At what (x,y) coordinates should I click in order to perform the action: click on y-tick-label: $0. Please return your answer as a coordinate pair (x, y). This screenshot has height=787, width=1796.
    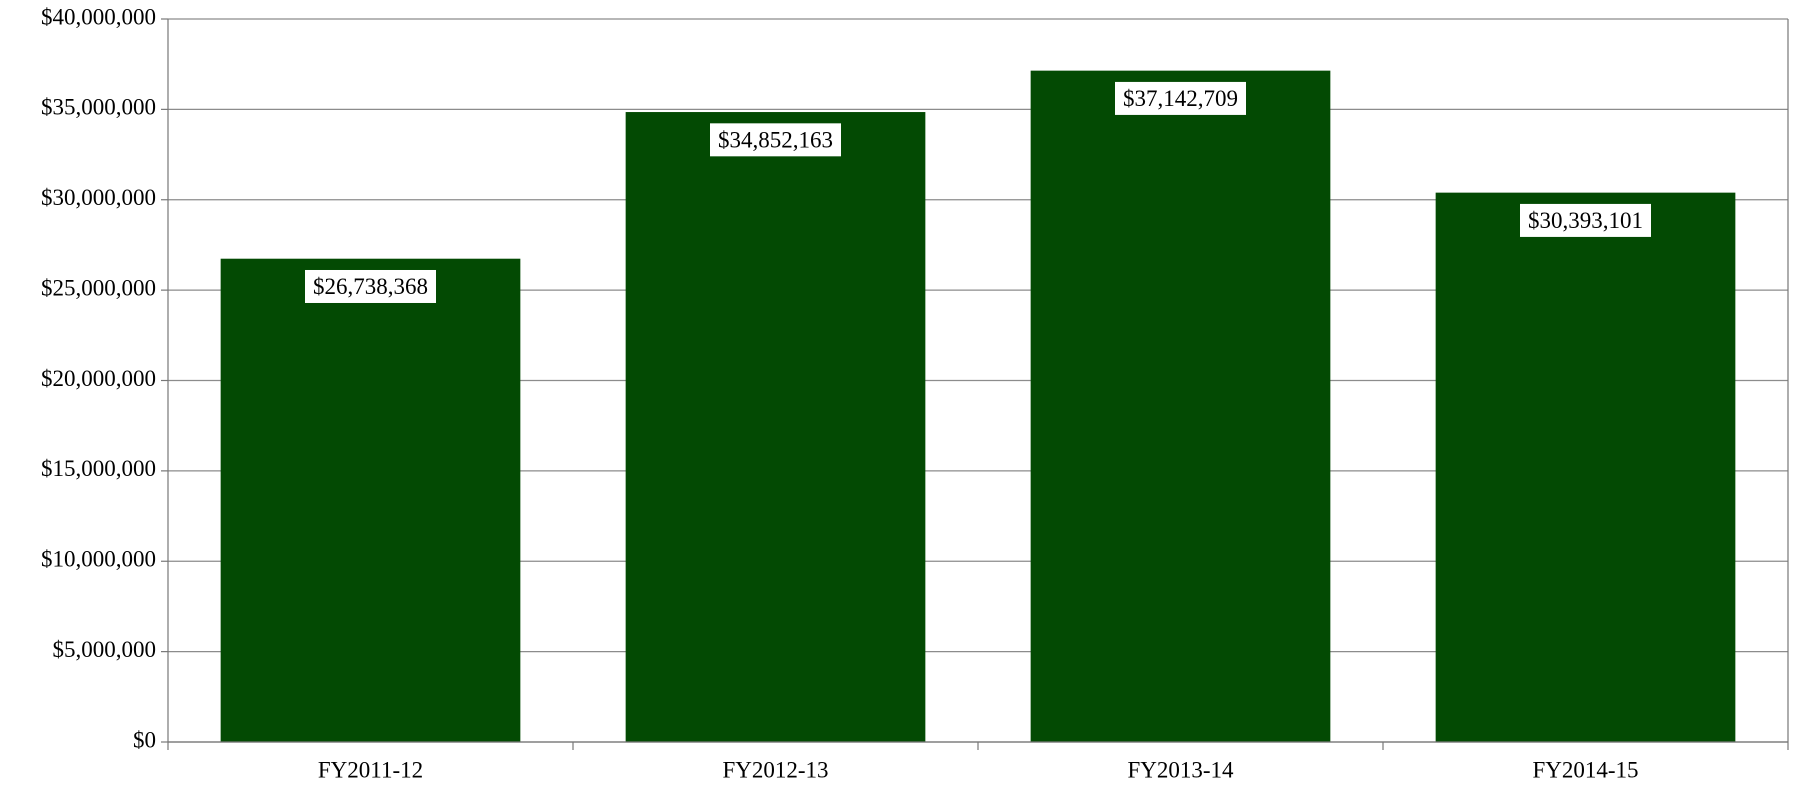
    Looking at the image, I should click on (144, 739).